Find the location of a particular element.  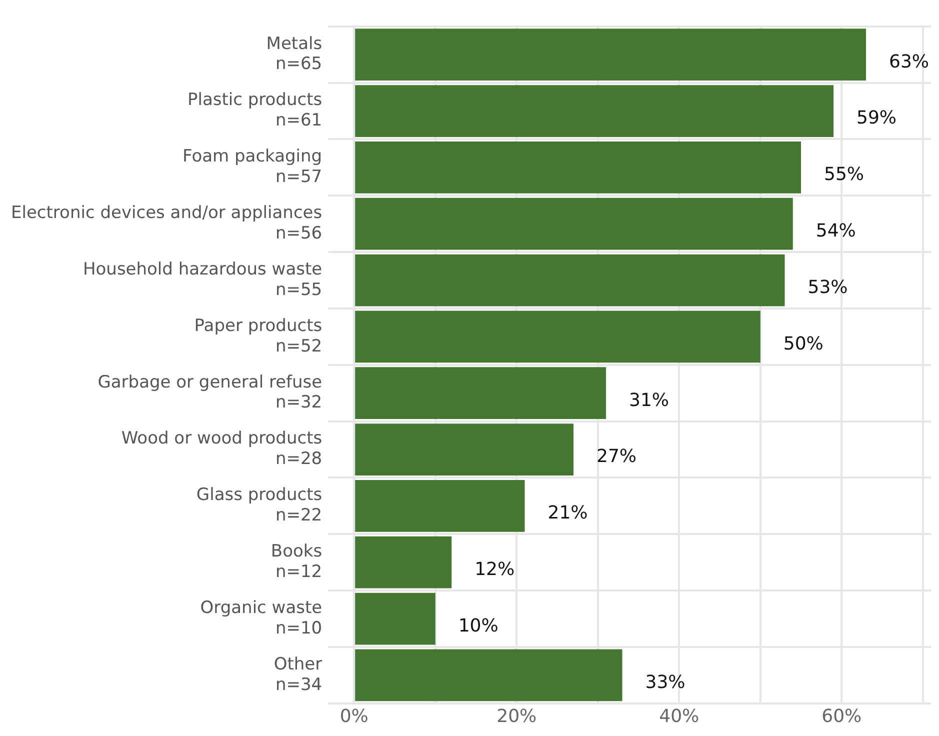

x-tick-label: 60% is located at coordinates (842, 716).